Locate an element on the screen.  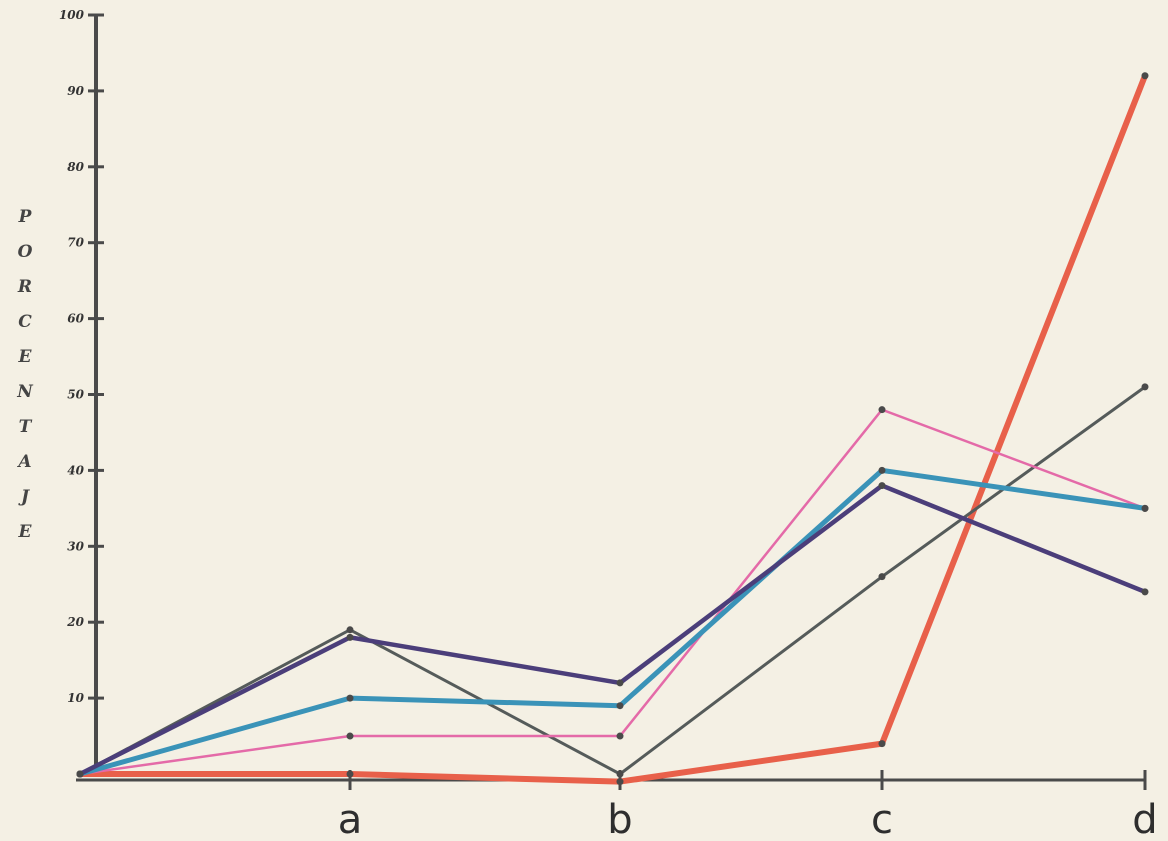
y-label-letter: O is located at coordinates (25, 252).